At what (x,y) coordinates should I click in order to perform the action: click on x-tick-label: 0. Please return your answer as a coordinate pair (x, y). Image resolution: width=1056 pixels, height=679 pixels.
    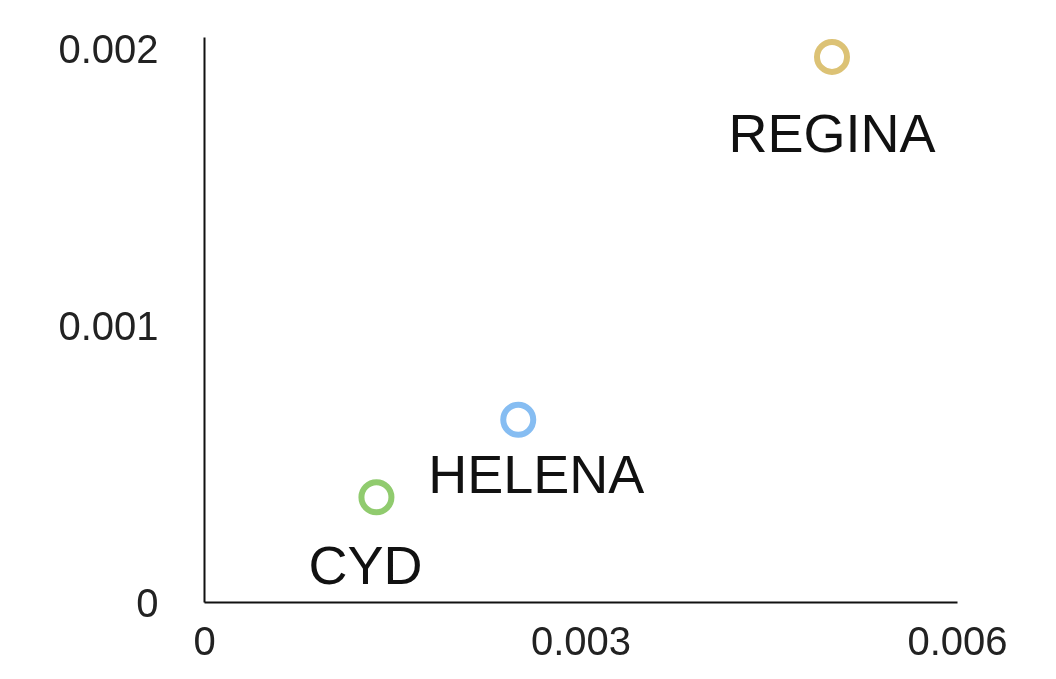
    Looking at the image, I should click on (204, 640).